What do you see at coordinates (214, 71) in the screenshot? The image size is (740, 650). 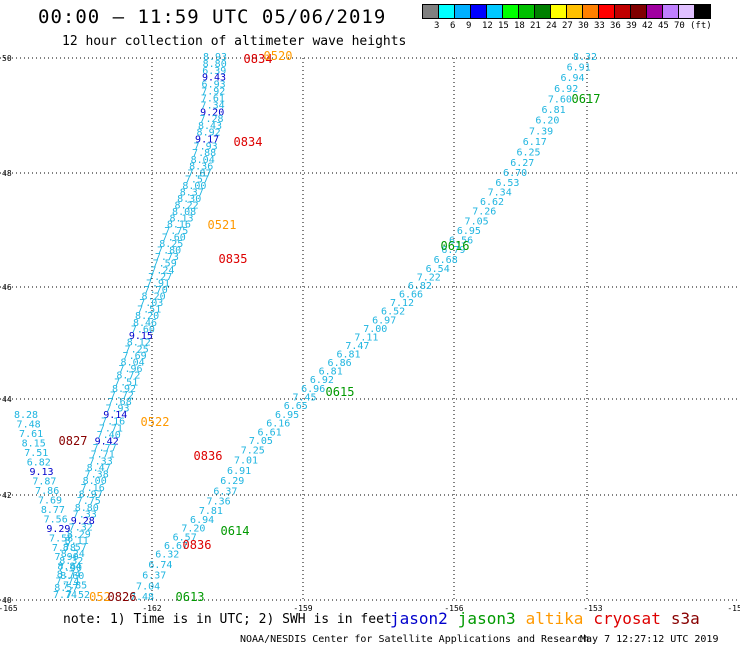 I see `wave-height-label: 6.39` at bounding box center [214, 71].